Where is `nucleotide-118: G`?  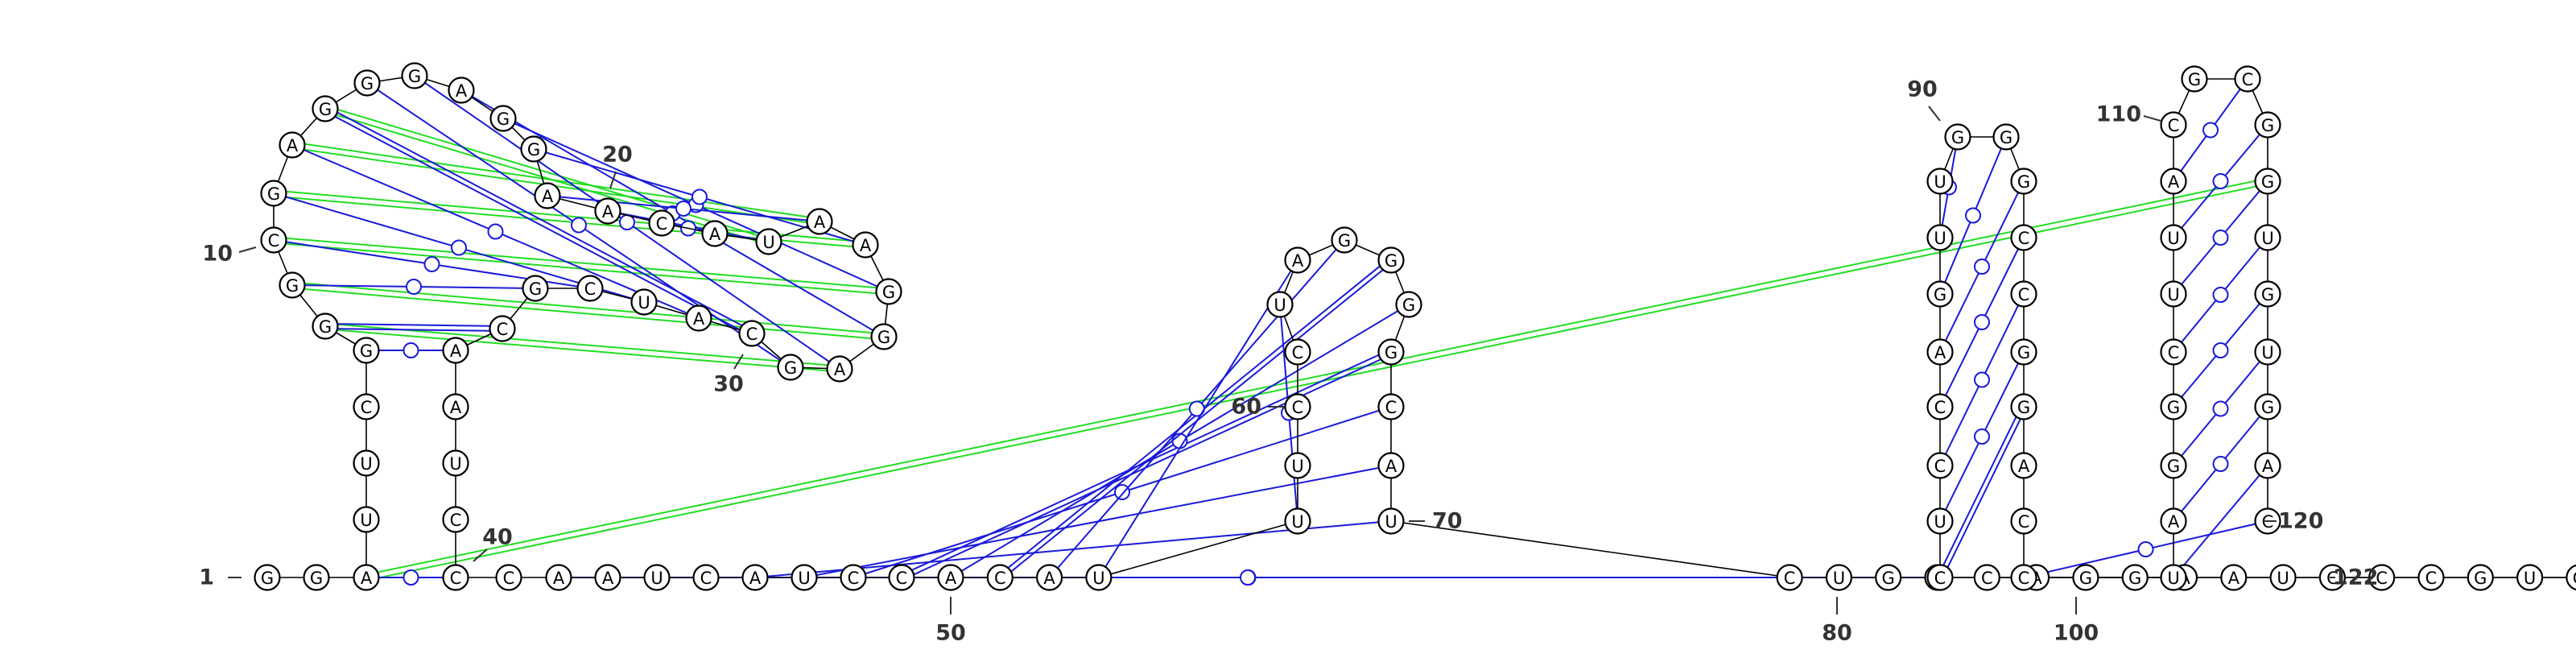
nucleotide-118: G is located at coordinates (2268, 294).